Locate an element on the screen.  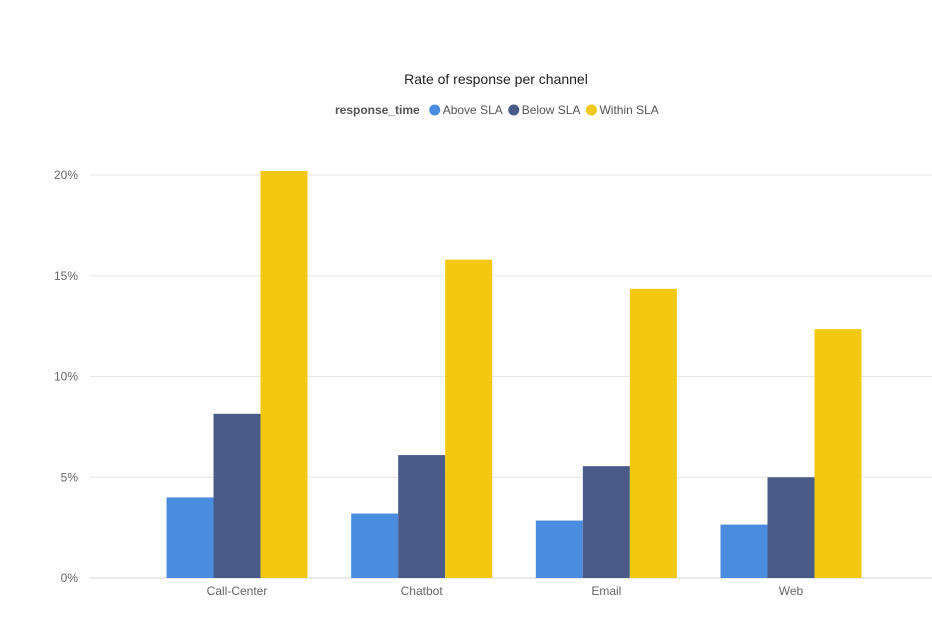
y-tick-label: 5% is located at coordinates (70, 477).